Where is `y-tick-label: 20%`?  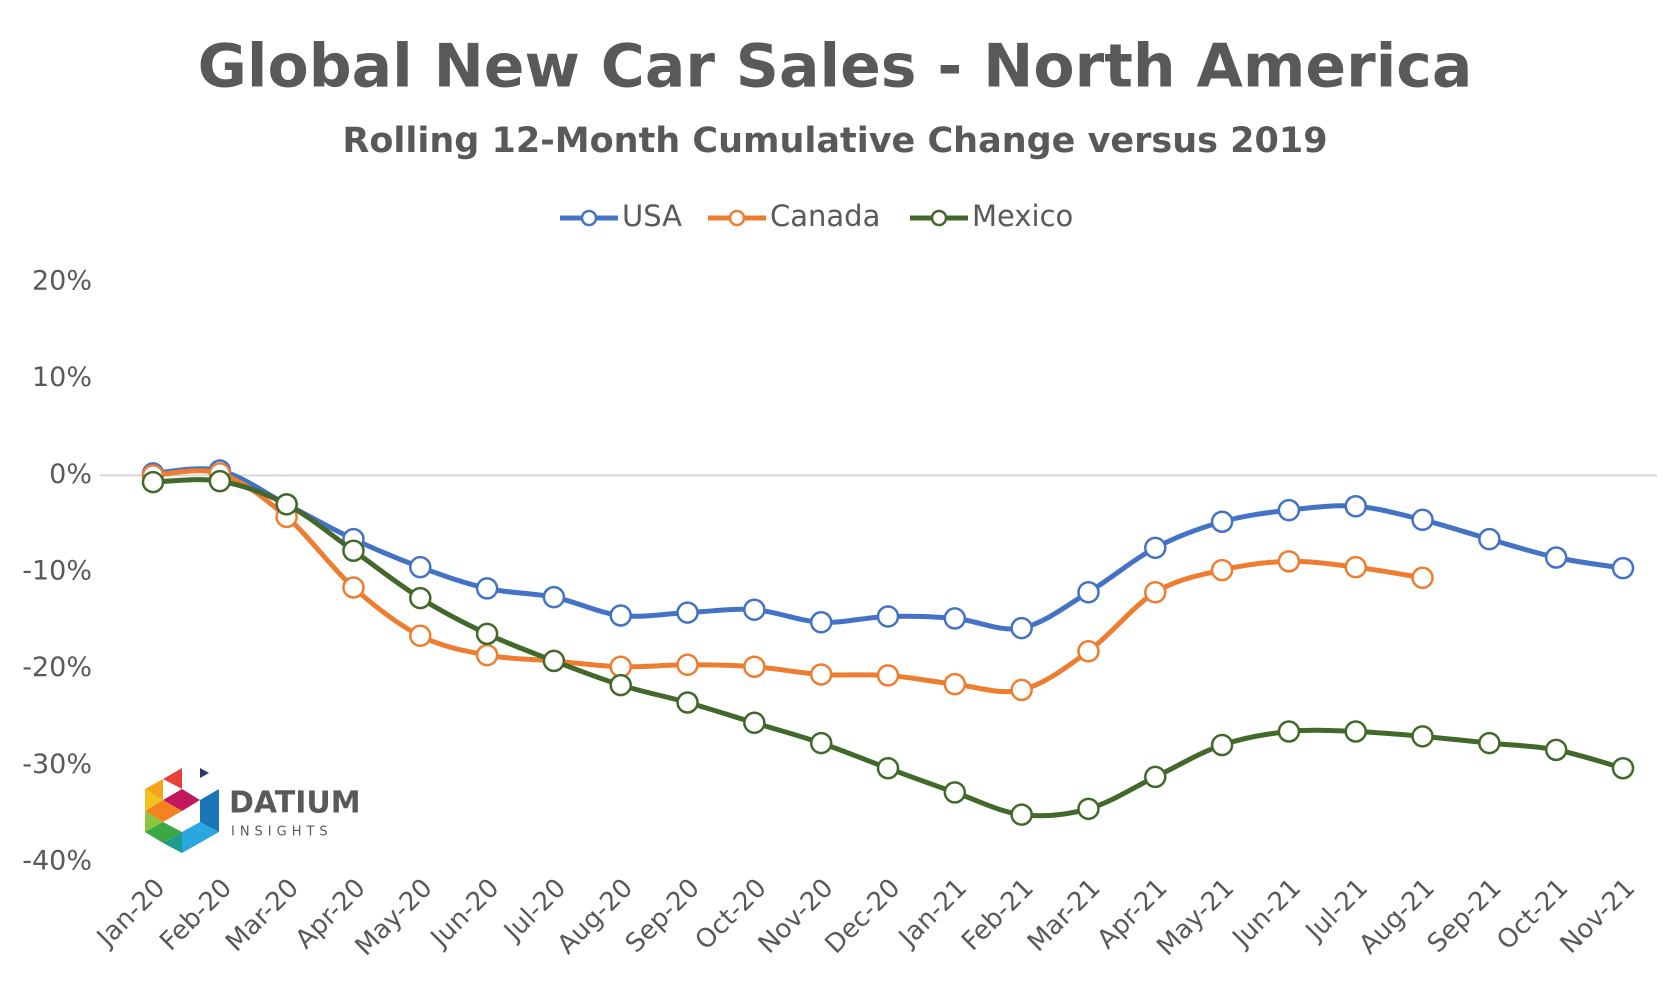
y-tick-label: 20% is located at coordinates (62, 281).